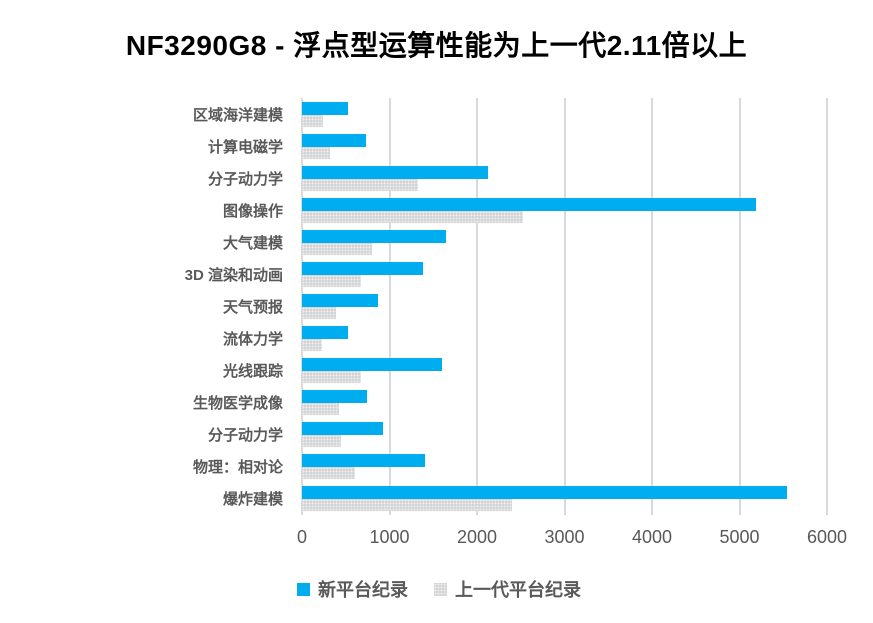 The width and height of the screenshot is (873, 623). Describe the element at coordinates (436, 45) in the screenshot. I see `chart-title: NF3290G8 - 浮点型运算性能为上一代2.11倍以上` at that location.